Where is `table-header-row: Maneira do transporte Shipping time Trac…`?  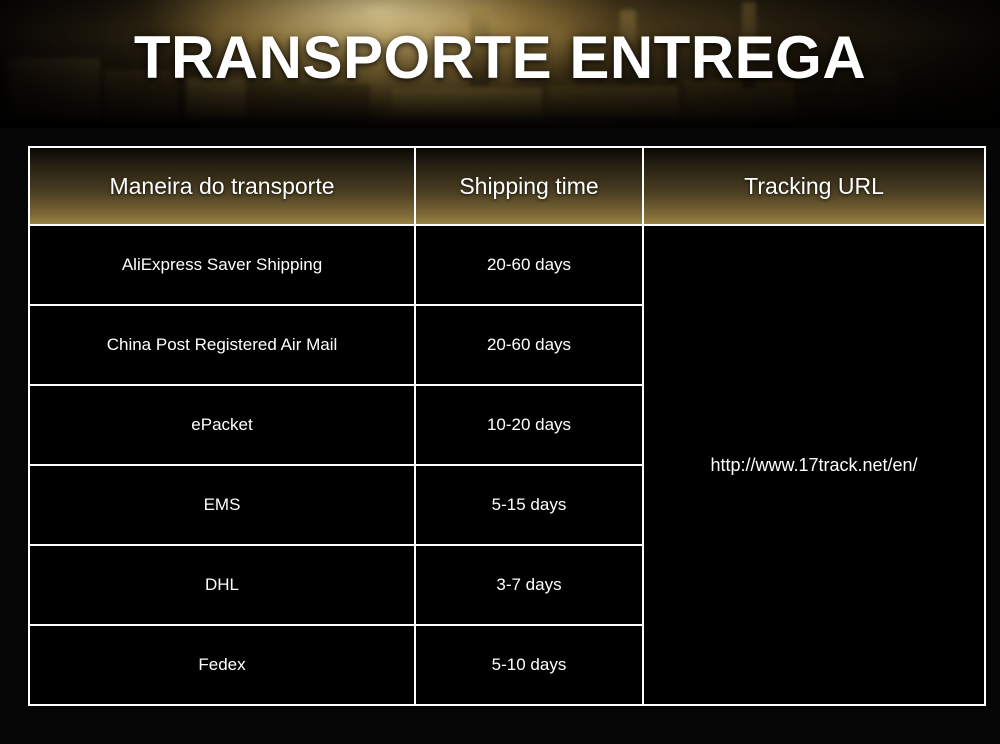
table-header-row: Maneira do transporte Shipping time Trac… is located at coordinates (507, 186).